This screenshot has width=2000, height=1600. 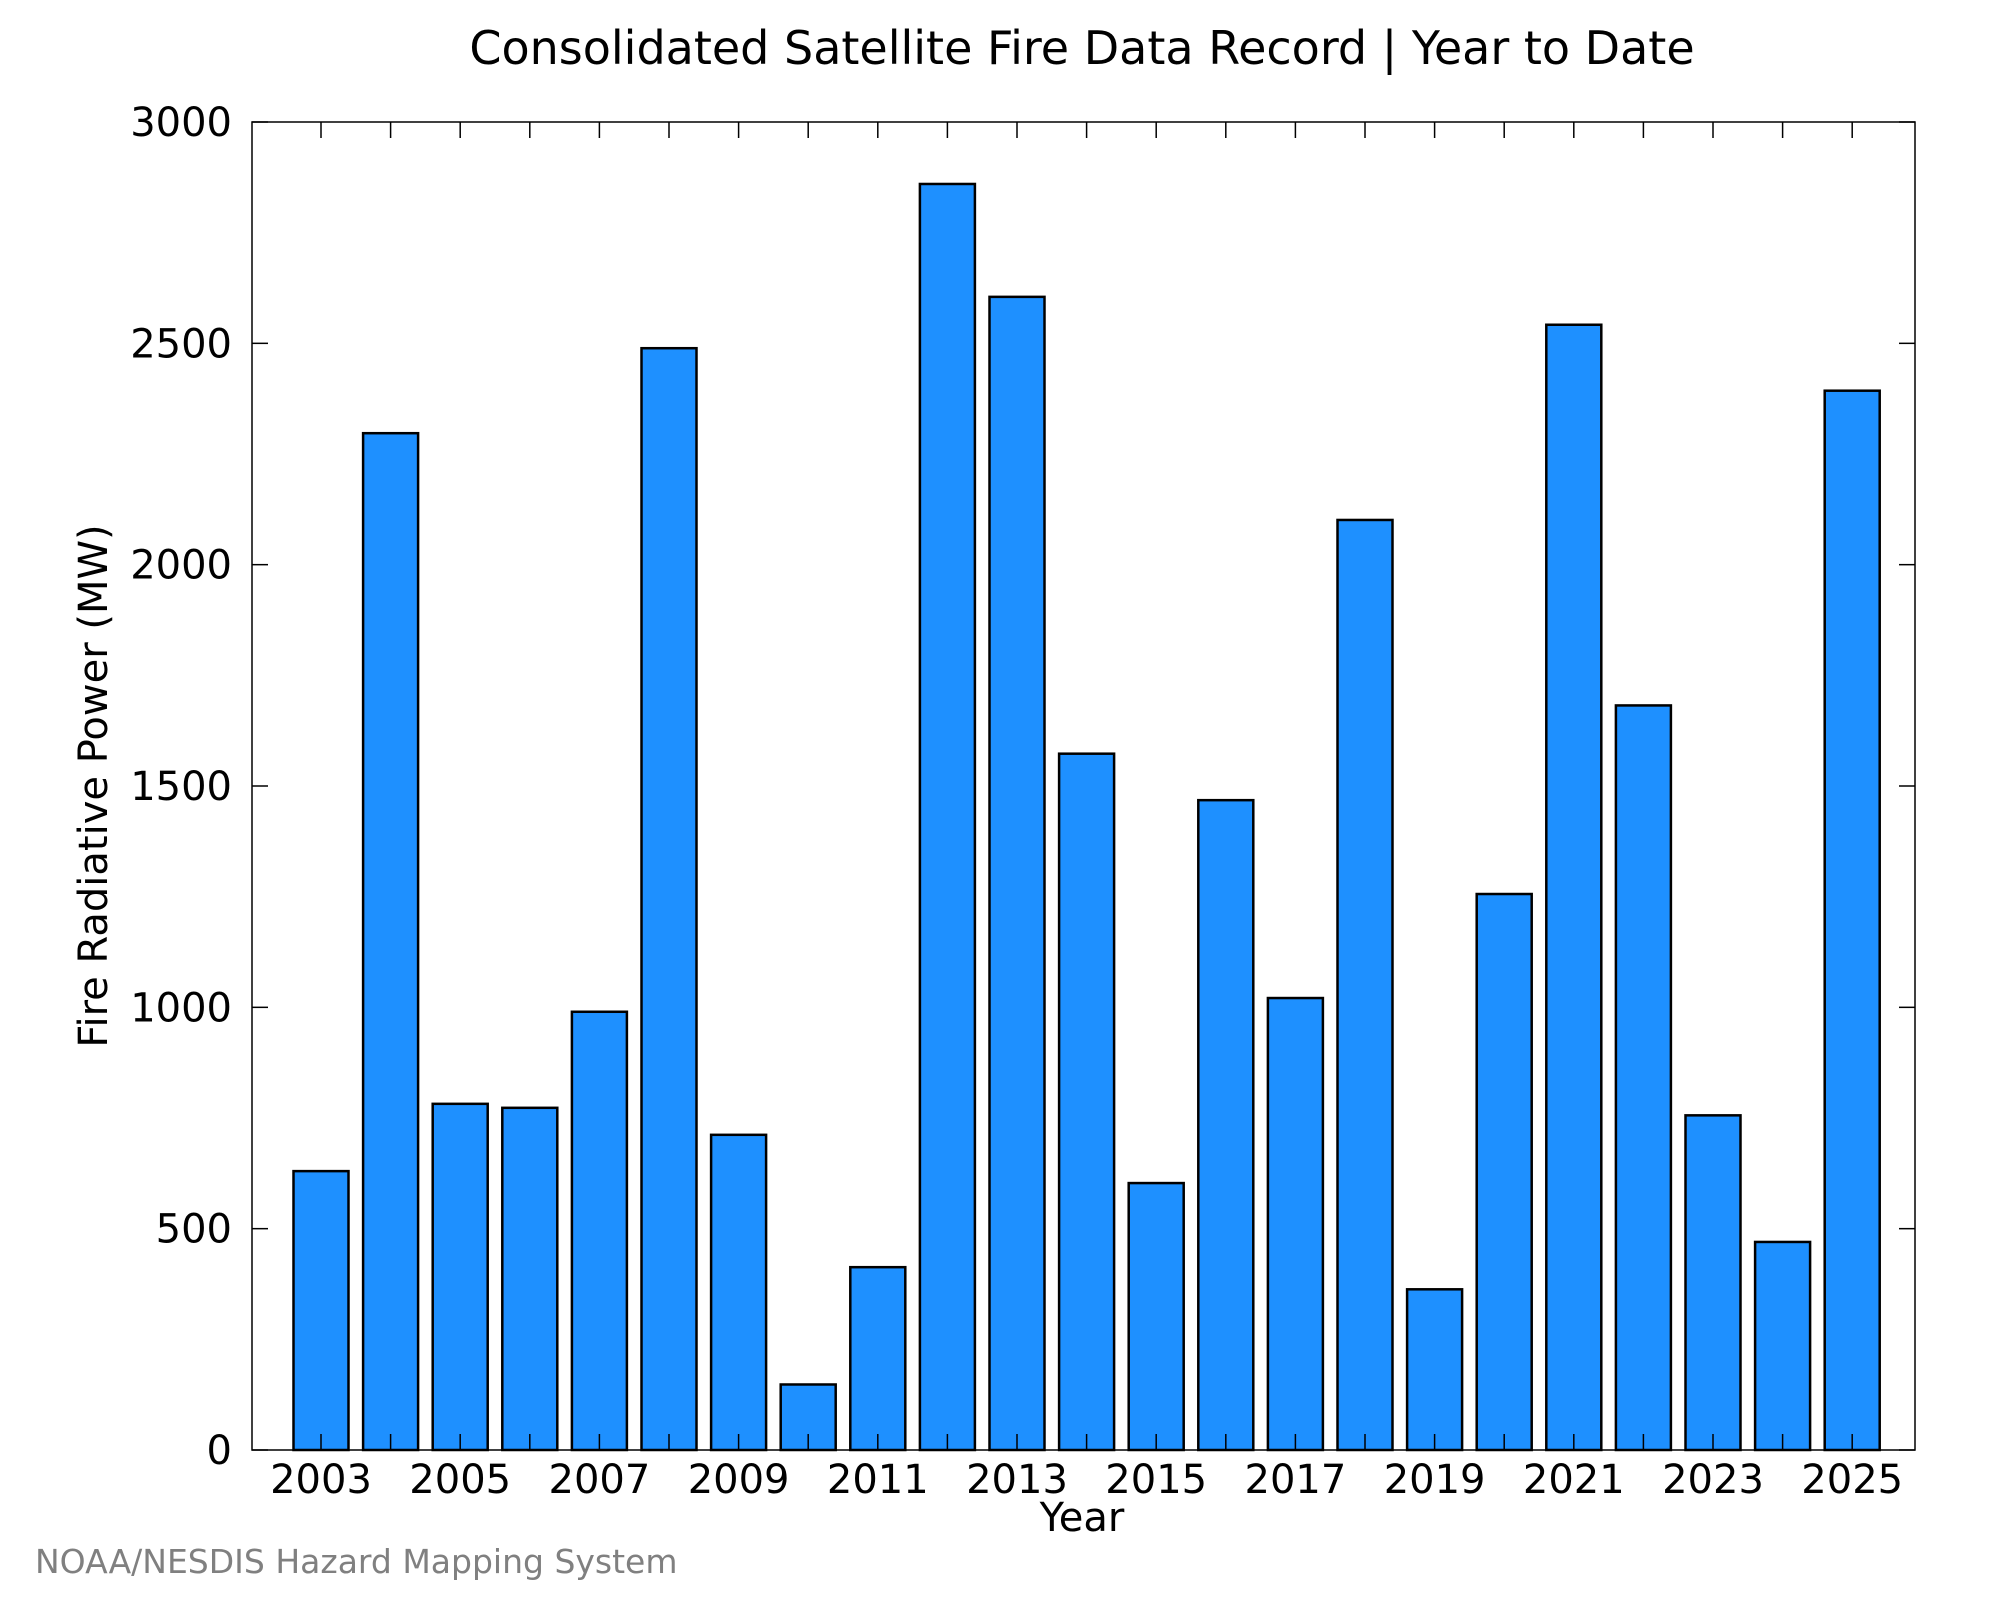 I want to click on y-tick-label: 3000, so click(x=181, y=123).